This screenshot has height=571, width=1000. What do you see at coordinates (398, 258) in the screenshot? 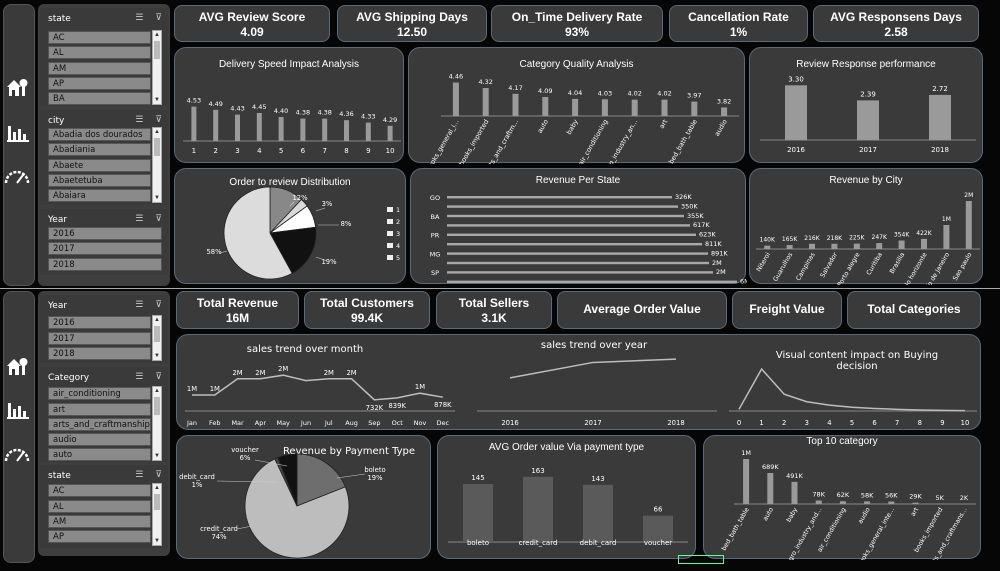
I see `legend-label: 5` at bounding box center [398, 258].